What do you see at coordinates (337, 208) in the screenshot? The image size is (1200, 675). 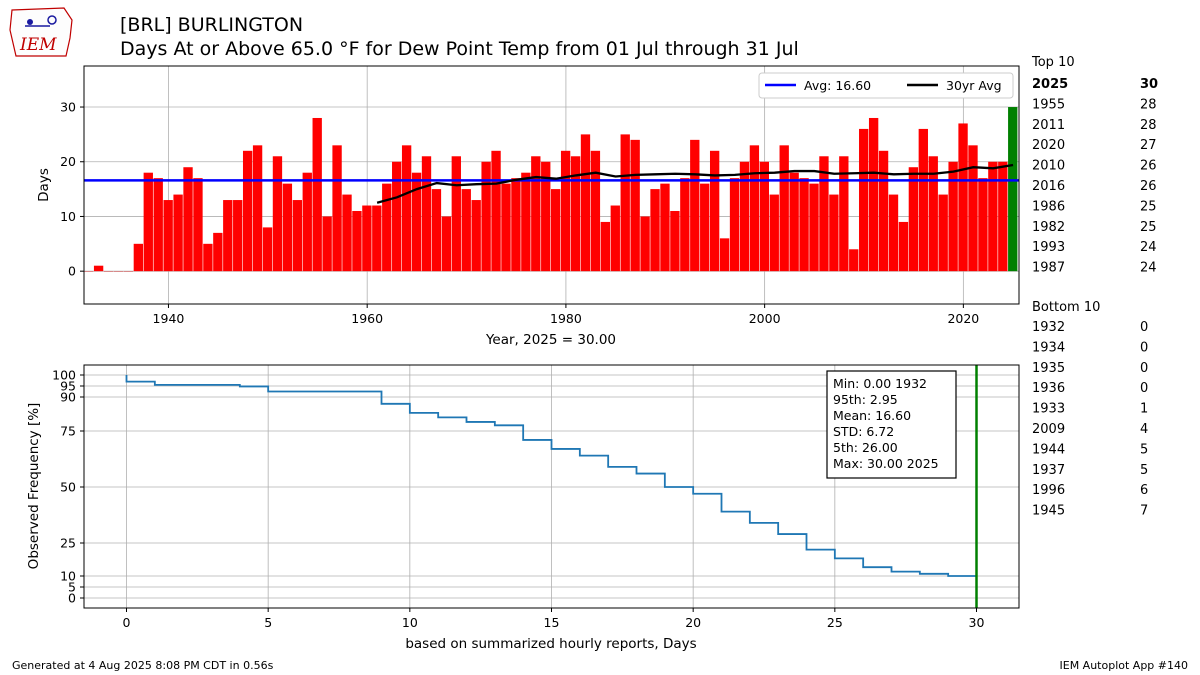 I see `bar-1957` at bounding box center [337, 208].